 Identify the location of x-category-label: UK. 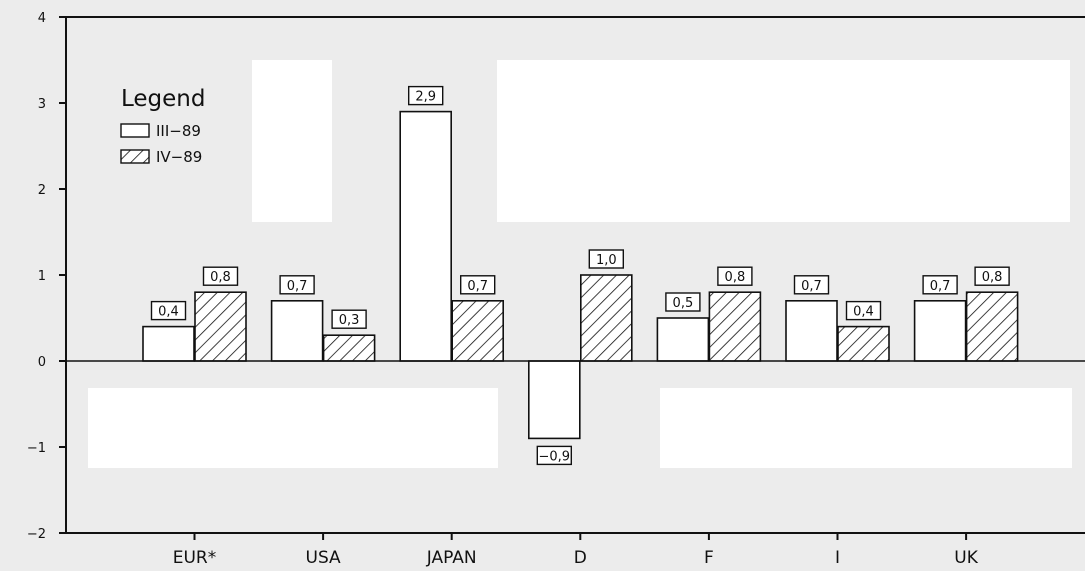
(966, 557).